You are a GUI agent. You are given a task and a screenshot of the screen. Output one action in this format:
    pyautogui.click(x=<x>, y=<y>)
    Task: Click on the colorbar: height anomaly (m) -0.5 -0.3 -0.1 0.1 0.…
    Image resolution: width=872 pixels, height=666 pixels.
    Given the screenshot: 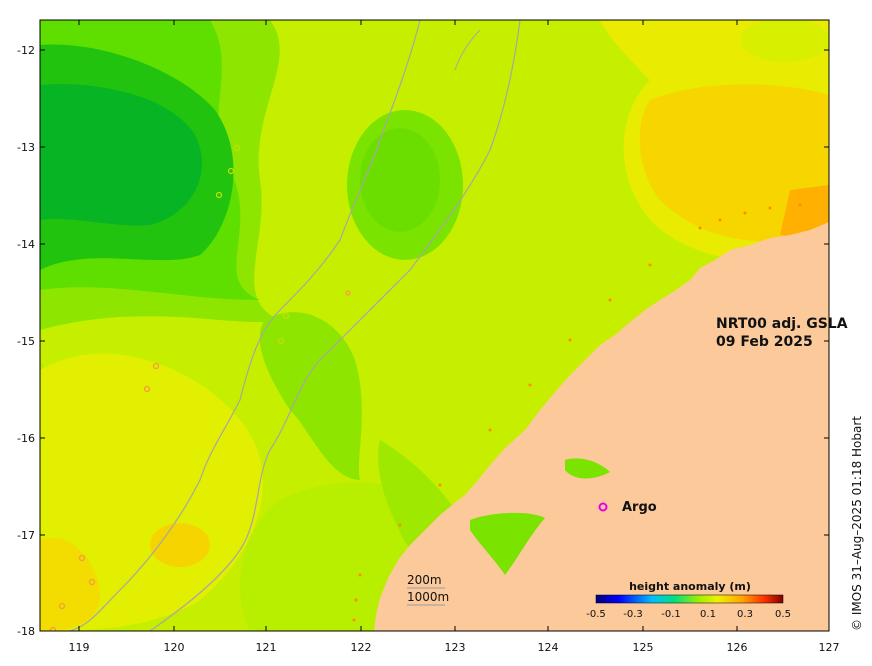 What is the action you would take?
    pyautogui.click(x=688, y=600)
    